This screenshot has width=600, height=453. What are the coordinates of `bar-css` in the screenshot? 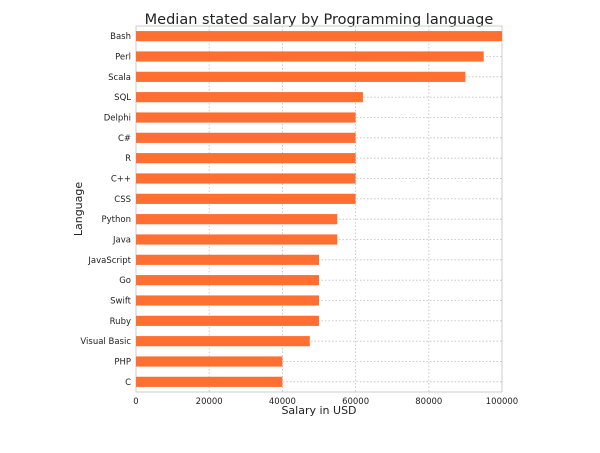 It's located at (246, 198).